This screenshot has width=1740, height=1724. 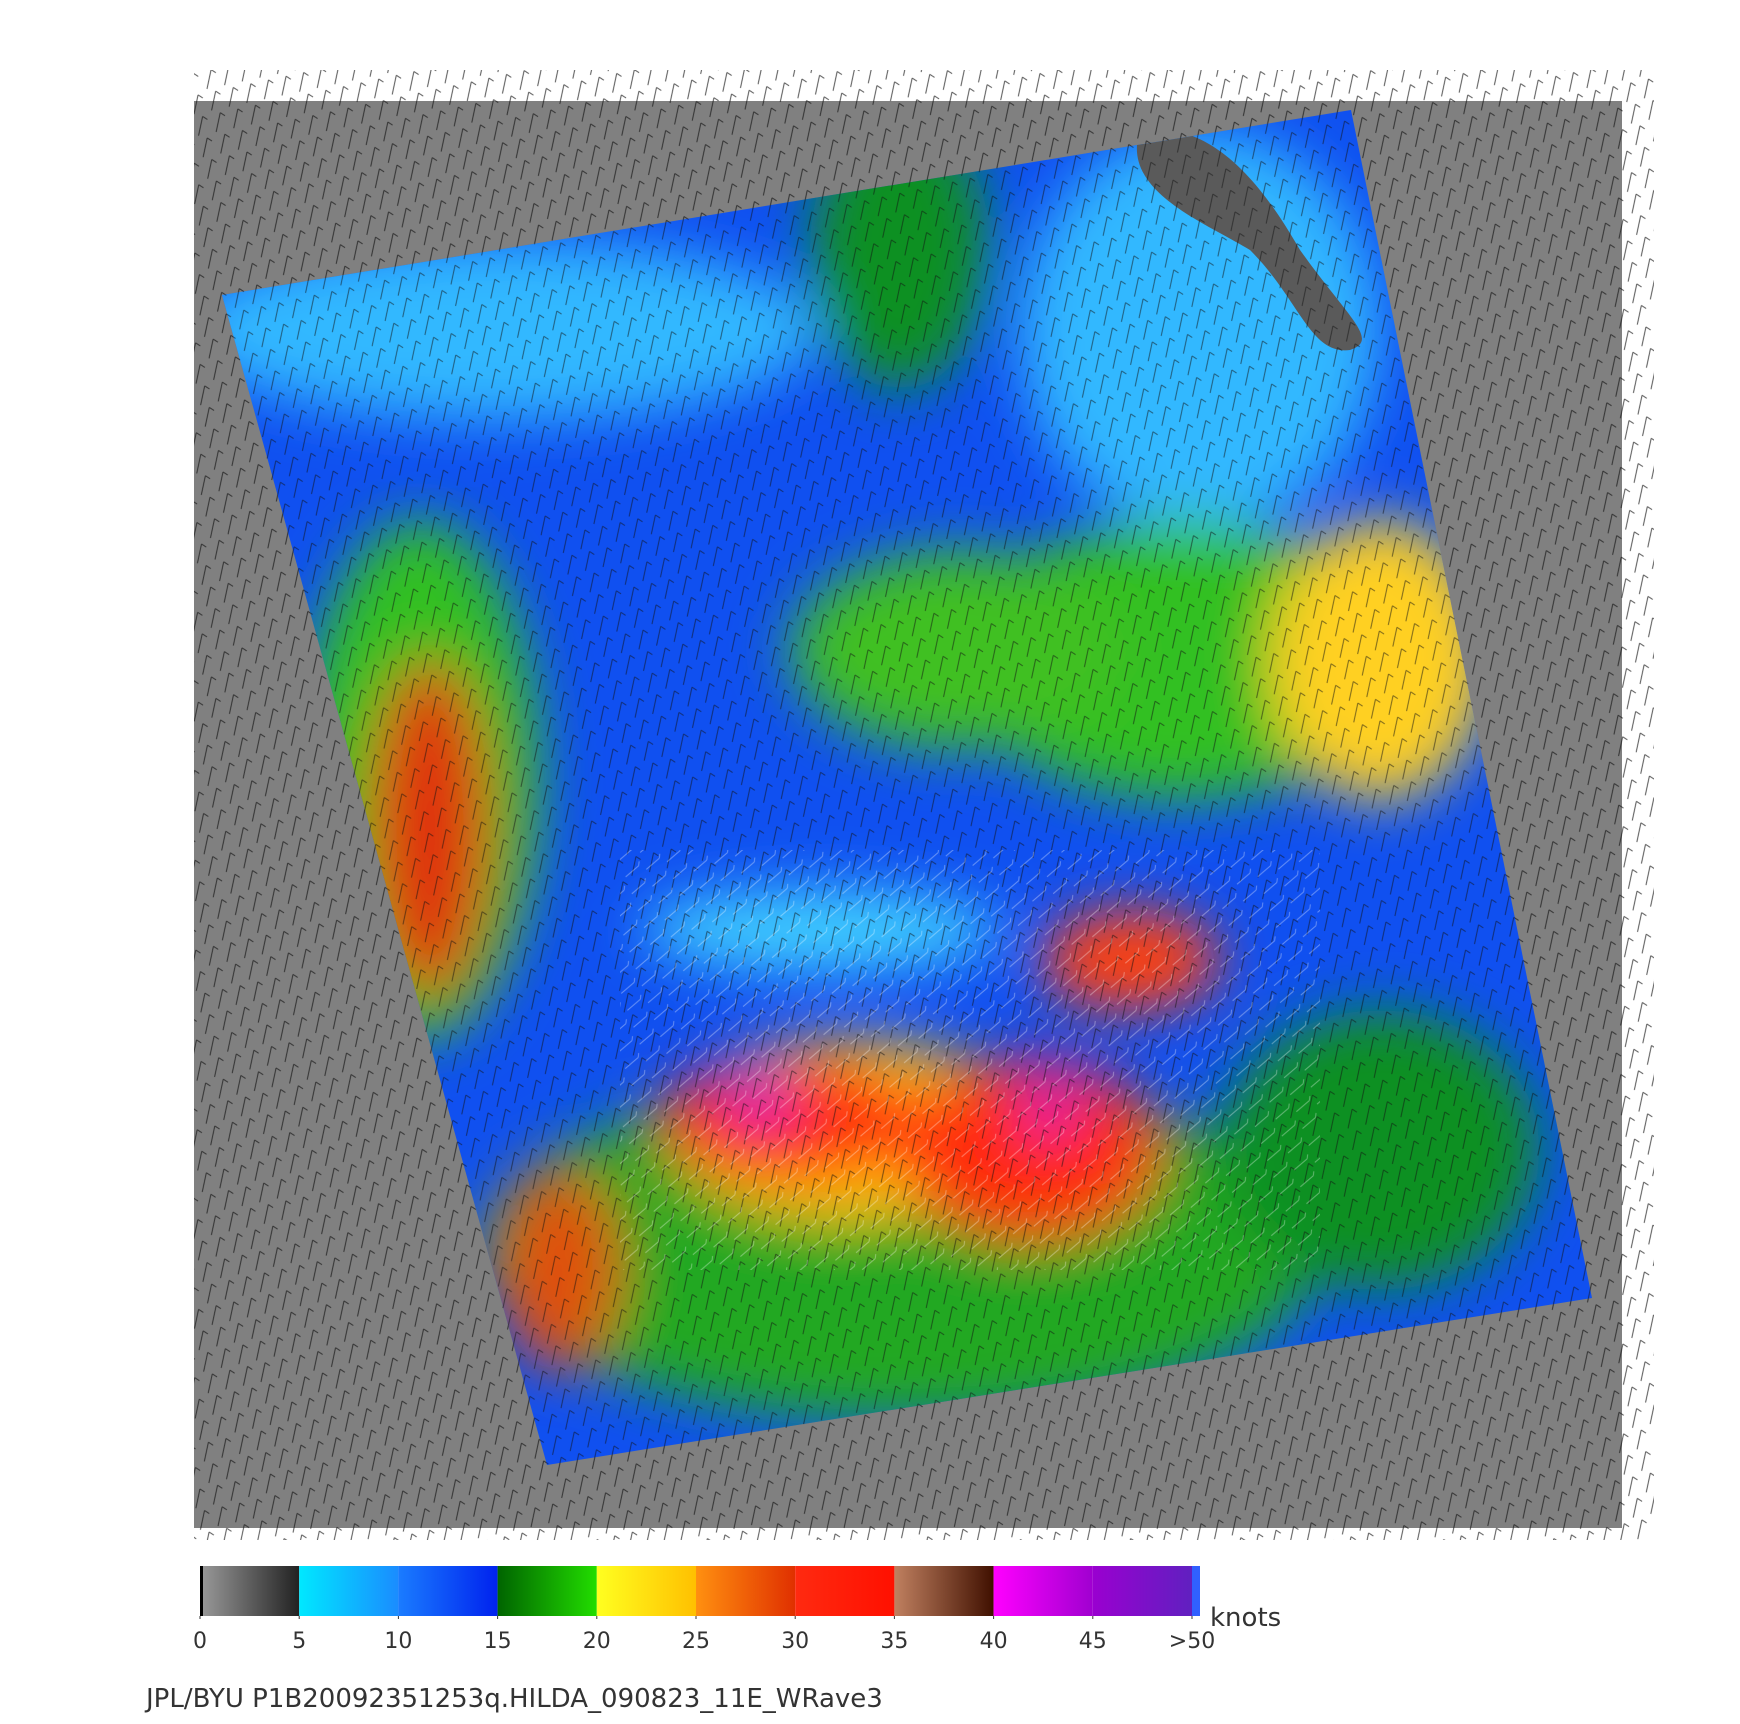 What do you see at coordinates (696, 1641) in the screenshot?
I see `colorbar-tick-label: 25` at bounding box center [696, 1641].